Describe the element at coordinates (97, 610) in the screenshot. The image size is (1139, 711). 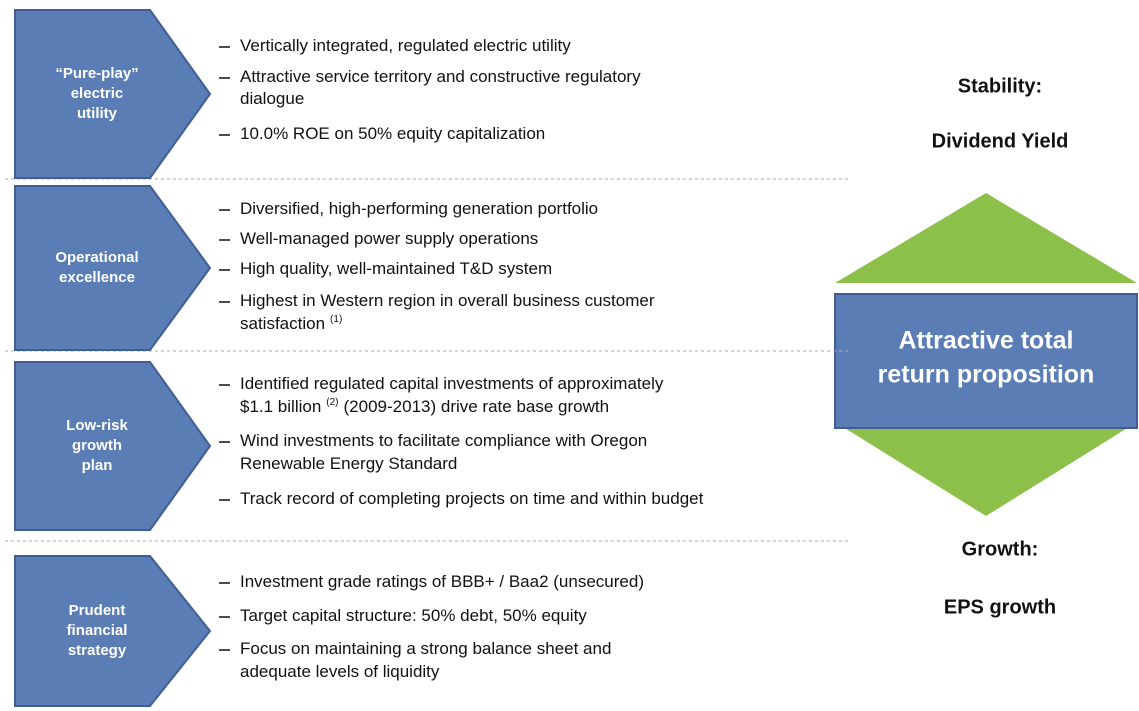
I see `chevron-label: Prudent` at that location.